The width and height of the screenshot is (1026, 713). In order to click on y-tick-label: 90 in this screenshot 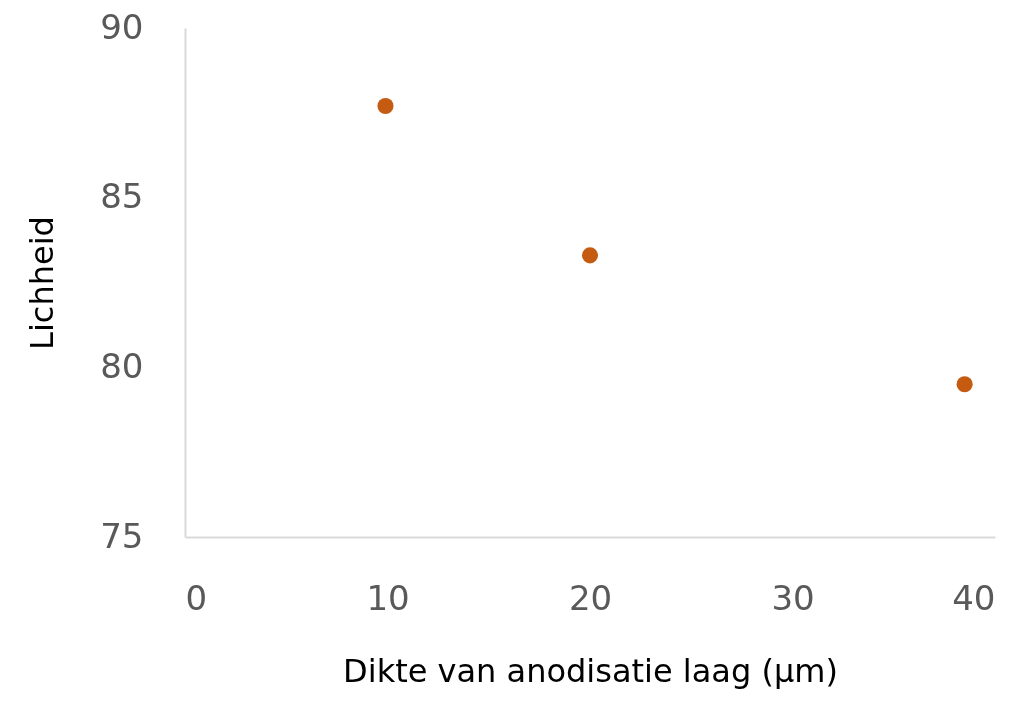, I will do `click(122, 26)`.